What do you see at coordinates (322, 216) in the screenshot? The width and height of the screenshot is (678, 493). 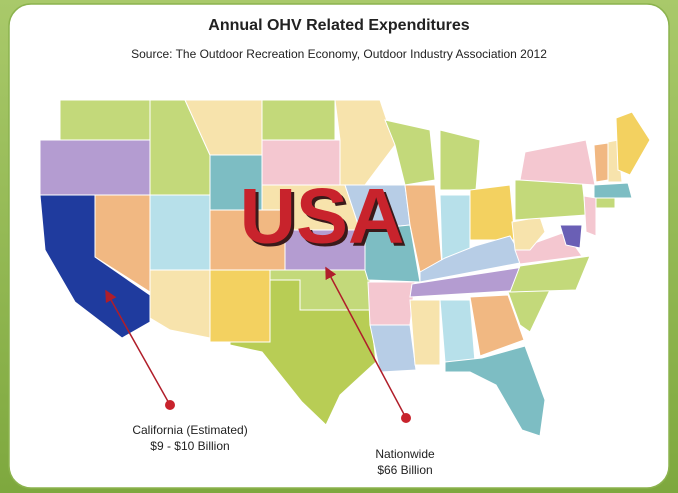 I see `map-label: USA` at bounding box center [322, 216].